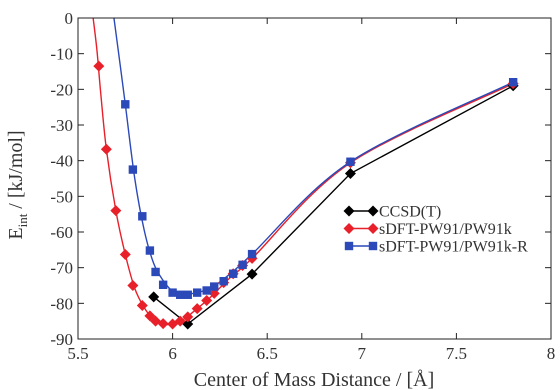 The height and width of the screenshot is (390, 560). Describe the element at coordinates (61, 339) in the screenshot. I see `y-tick-label: -90` at that location.